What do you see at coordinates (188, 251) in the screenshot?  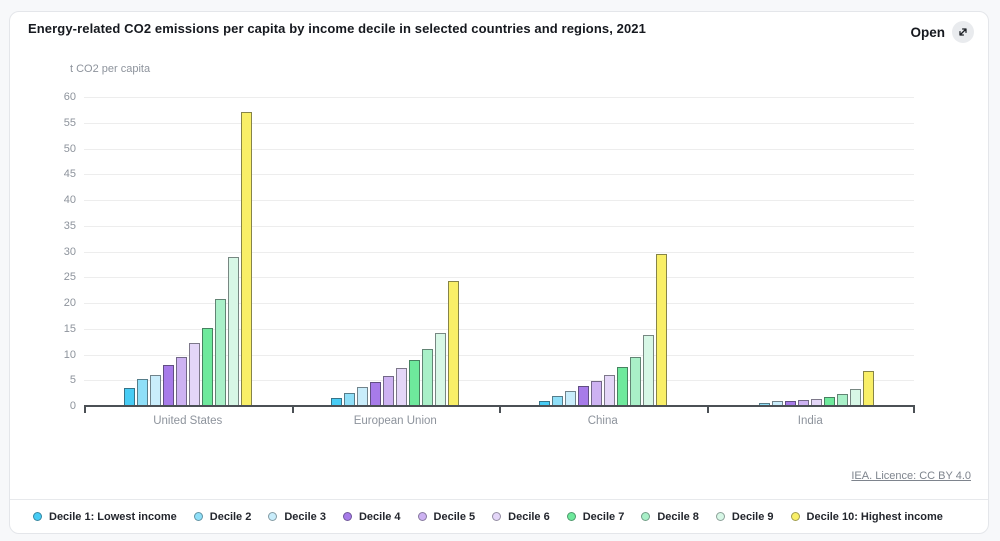 I see `bar-group-united-states` at bounding box center [188, 251].